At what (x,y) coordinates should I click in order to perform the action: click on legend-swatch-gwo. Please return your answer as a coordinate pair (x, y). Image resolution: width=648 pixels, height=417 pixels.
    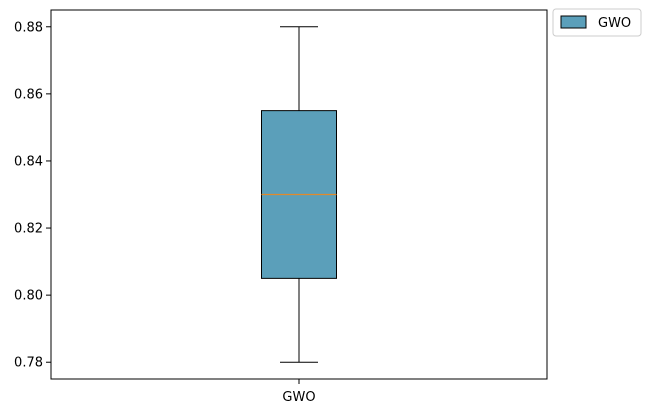
    Looking at the image, I should click on (573, 22).